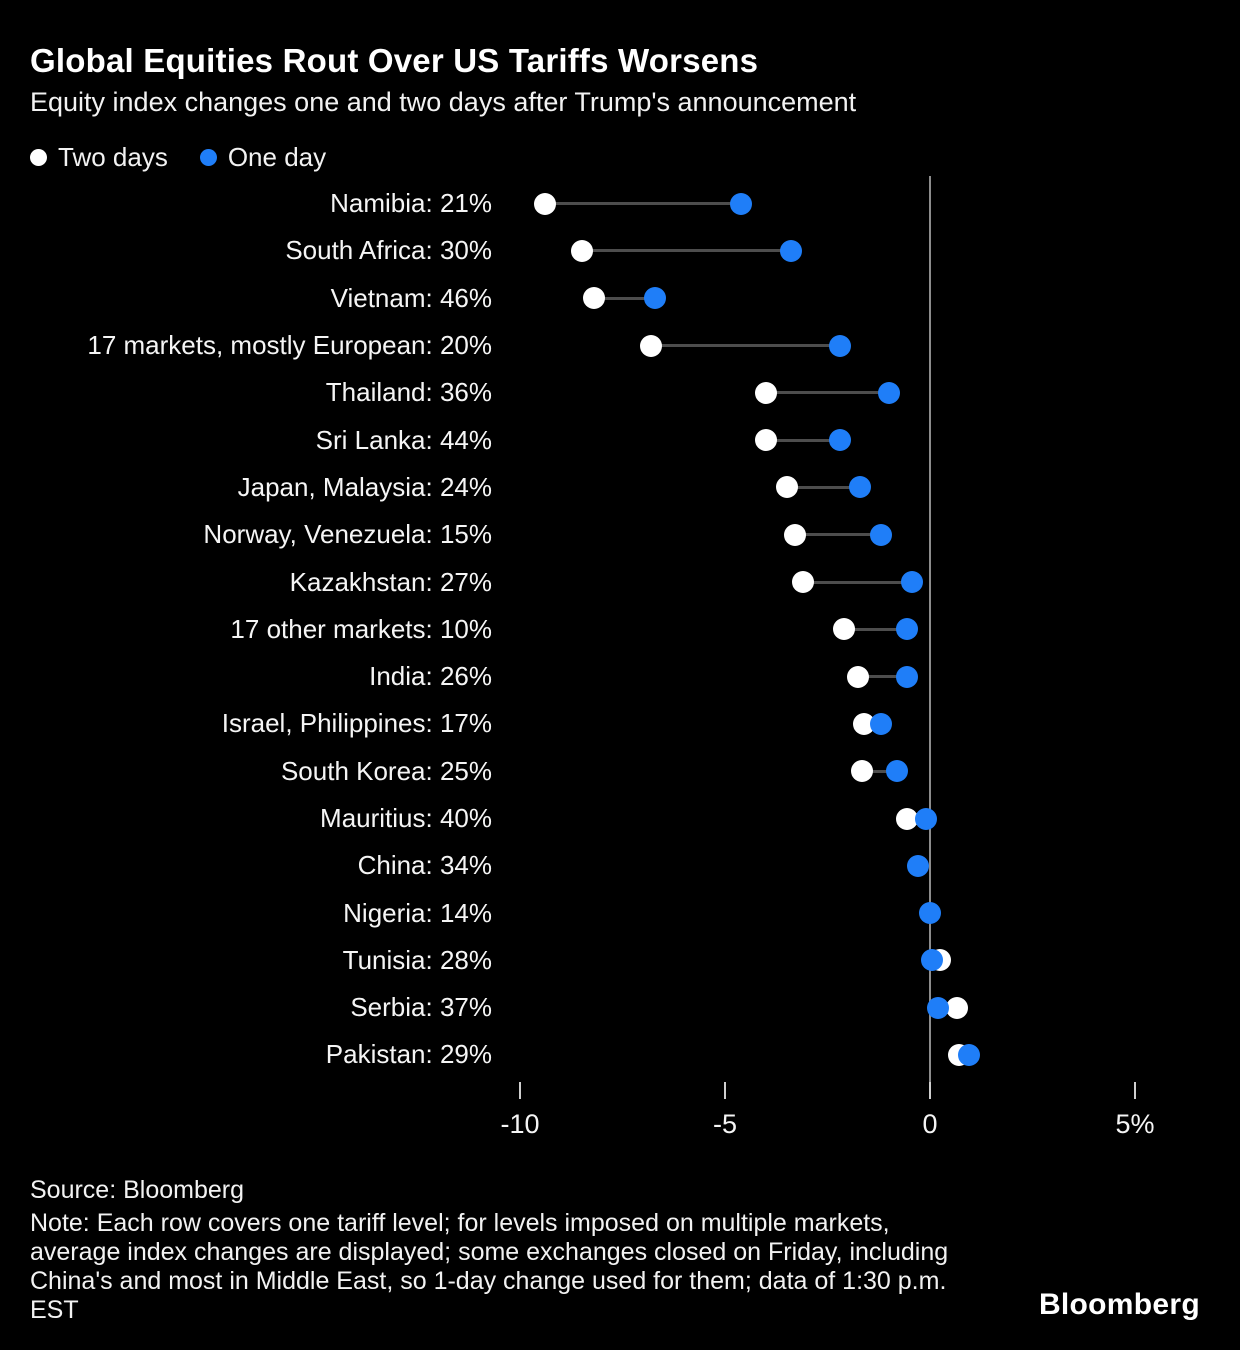 The width and height of the screenshot is (1240, 1350). Describe the element at coordinates (417, 959) in the screenshot. I see `row-label: Tunisia: 28%` at that location.